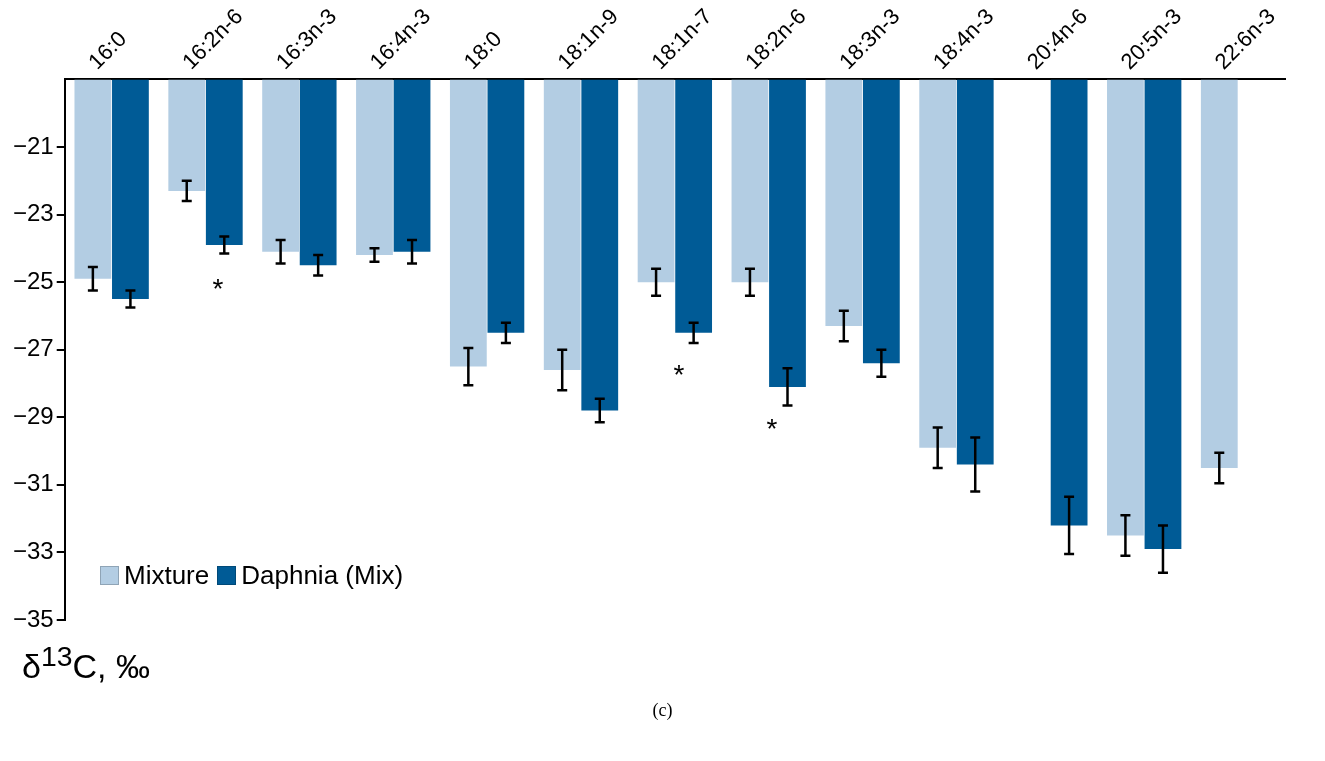 Image resolution: width=1325 pixels, height=761 pixels. I want to click on y-tick-label: −33, so click(33, 551).